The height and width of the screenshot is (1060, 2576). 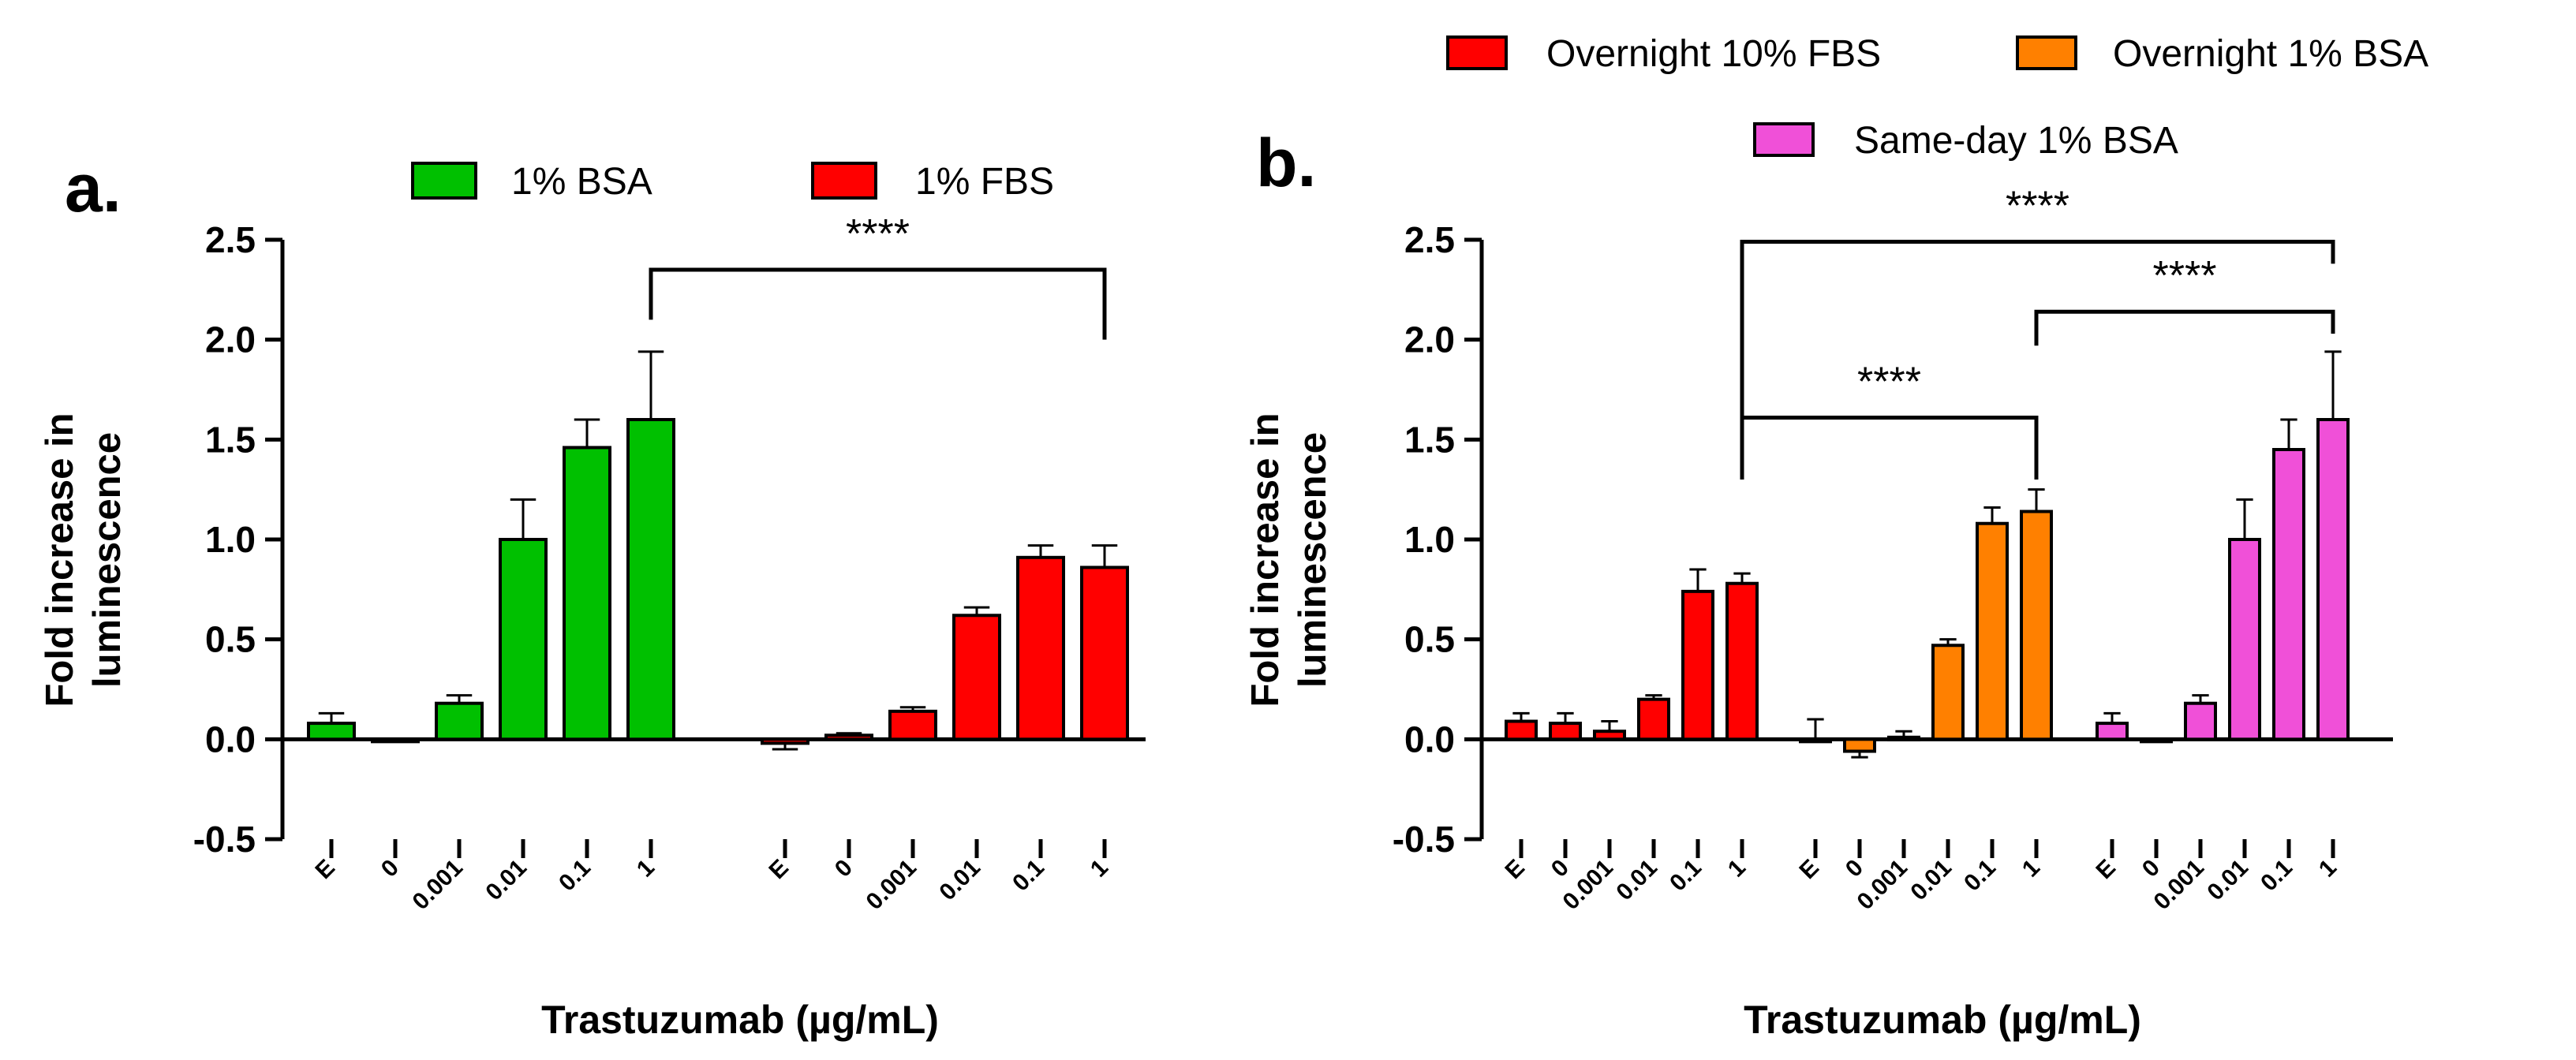 I want to click on panel-a-significance: ****, so click(x=878, y=275).